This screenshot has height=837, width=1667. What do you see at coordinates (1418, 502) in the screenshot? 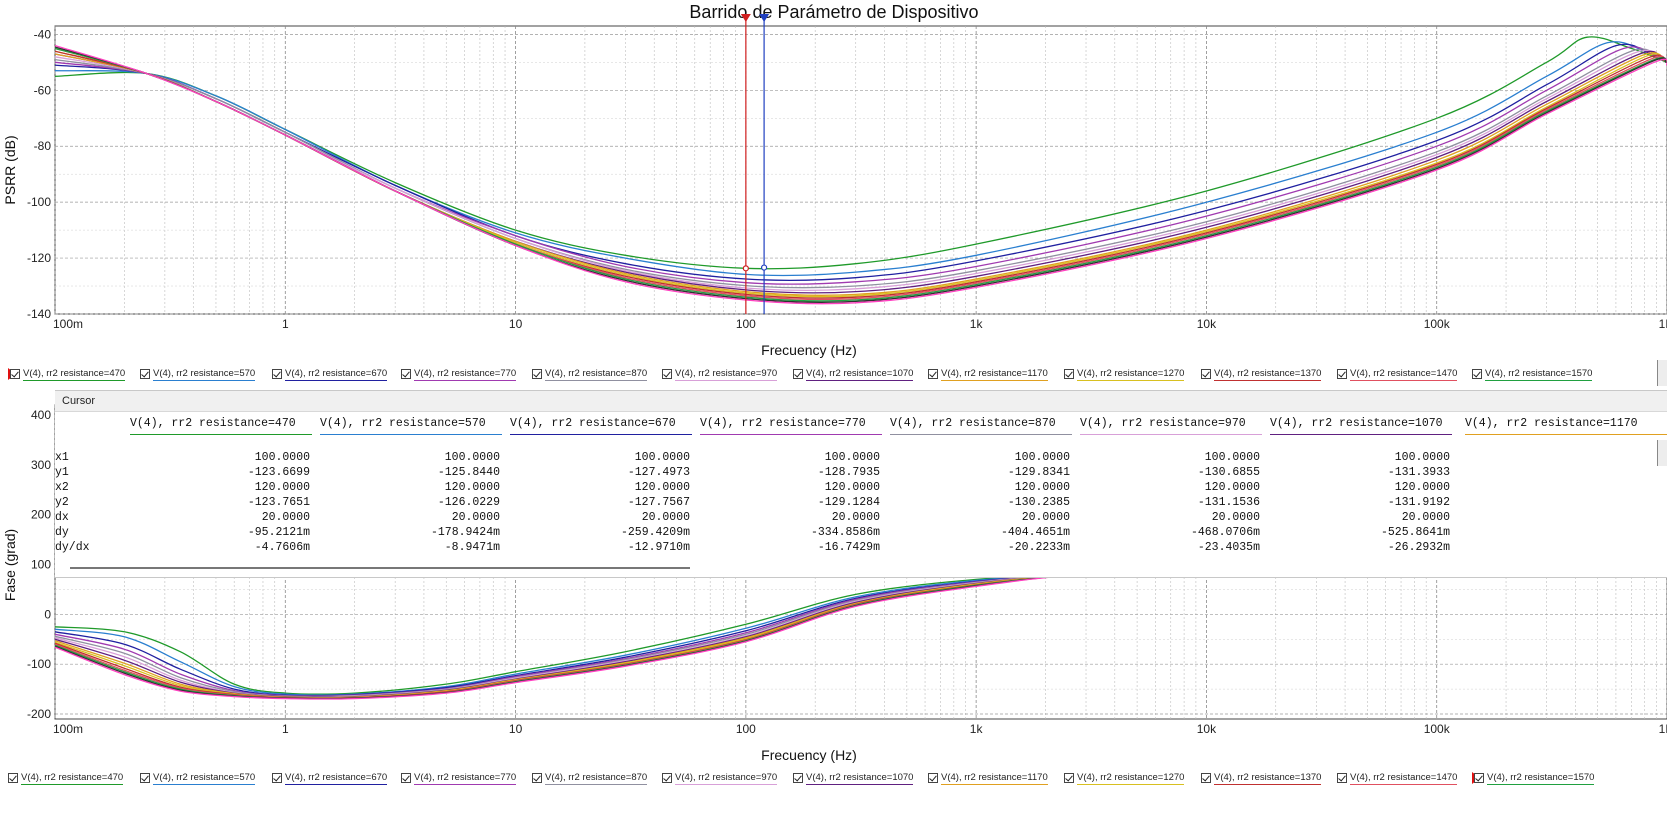
I see `cursor-cell: -131.9192` at bounding box center [1418, 502].